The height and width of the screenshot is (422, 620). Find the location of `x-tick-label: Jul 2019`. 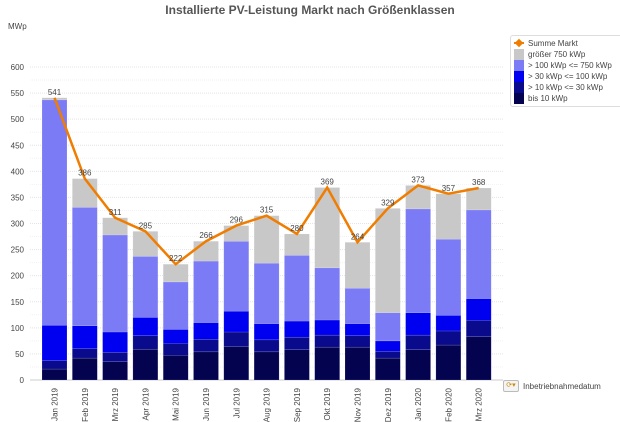

x-tick-label: Jul 2019 is located at coordinates (236, 402).